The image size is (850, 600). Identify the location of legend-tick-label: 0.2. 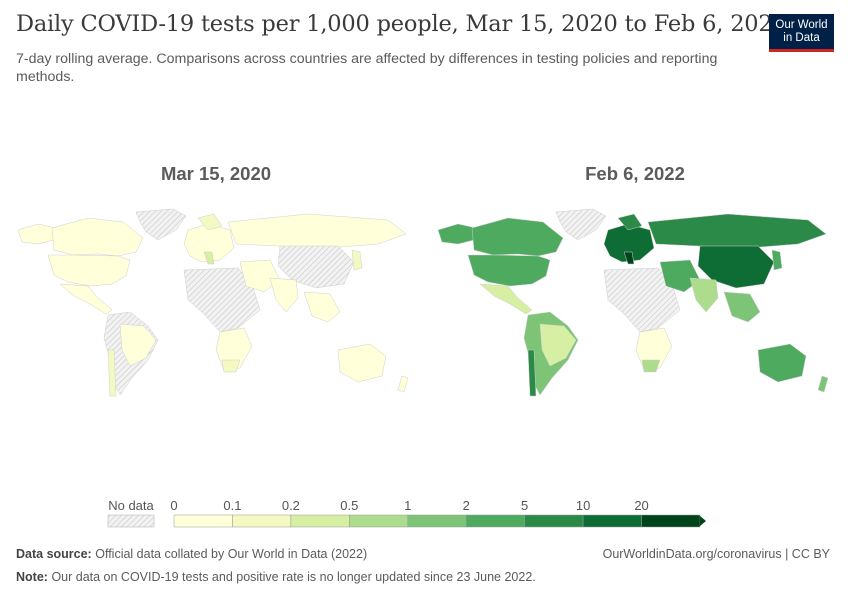
(291, 505).